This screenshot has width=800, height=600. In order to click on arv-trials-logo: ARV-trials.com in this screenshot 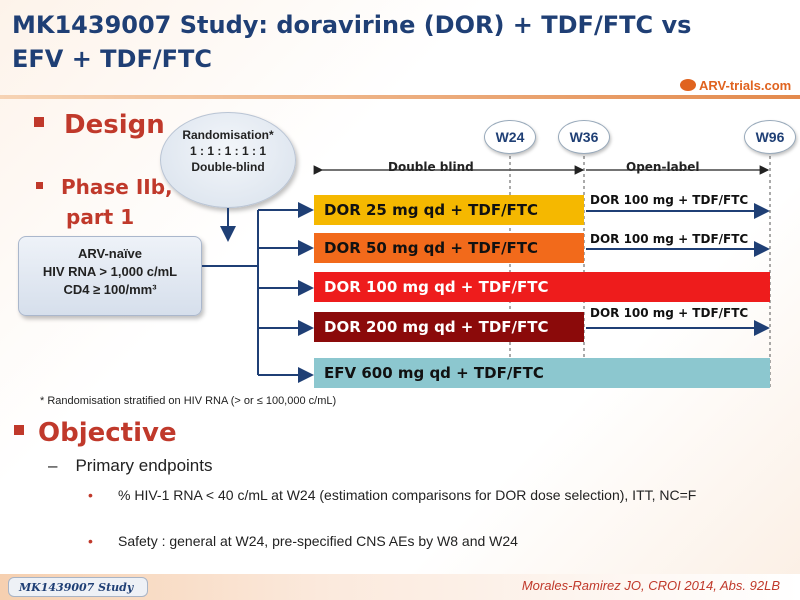, I will do `click(735, 85)`.